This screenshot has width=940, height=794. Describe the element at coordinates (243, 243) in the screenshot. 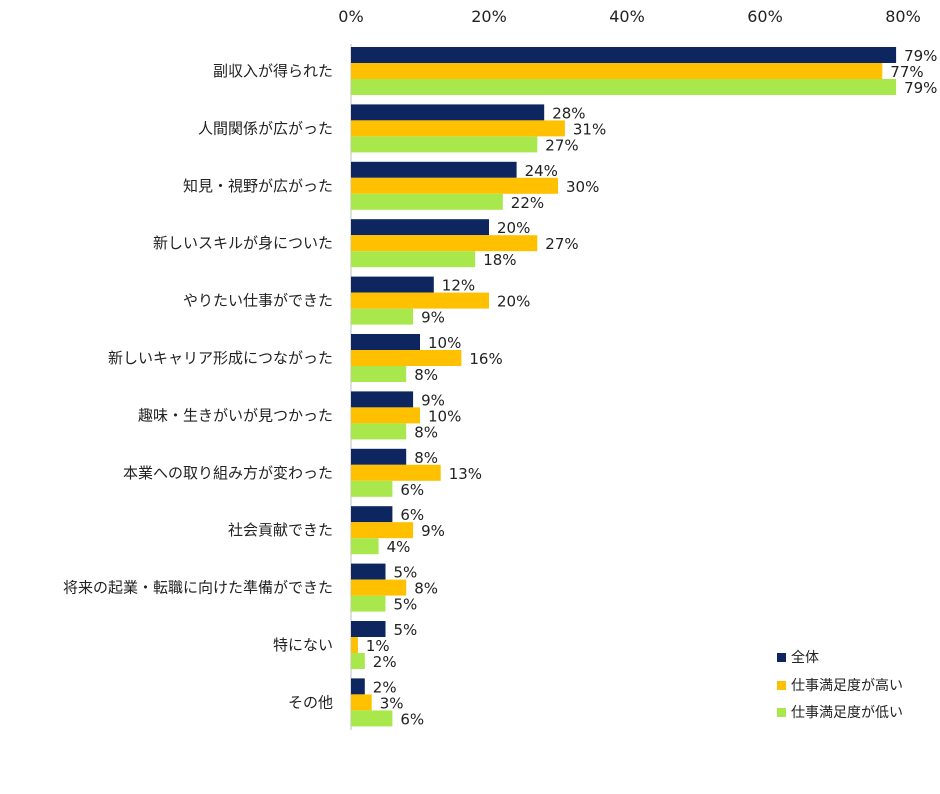

I see `category-label: 新しいスキルが身についた` at that location.